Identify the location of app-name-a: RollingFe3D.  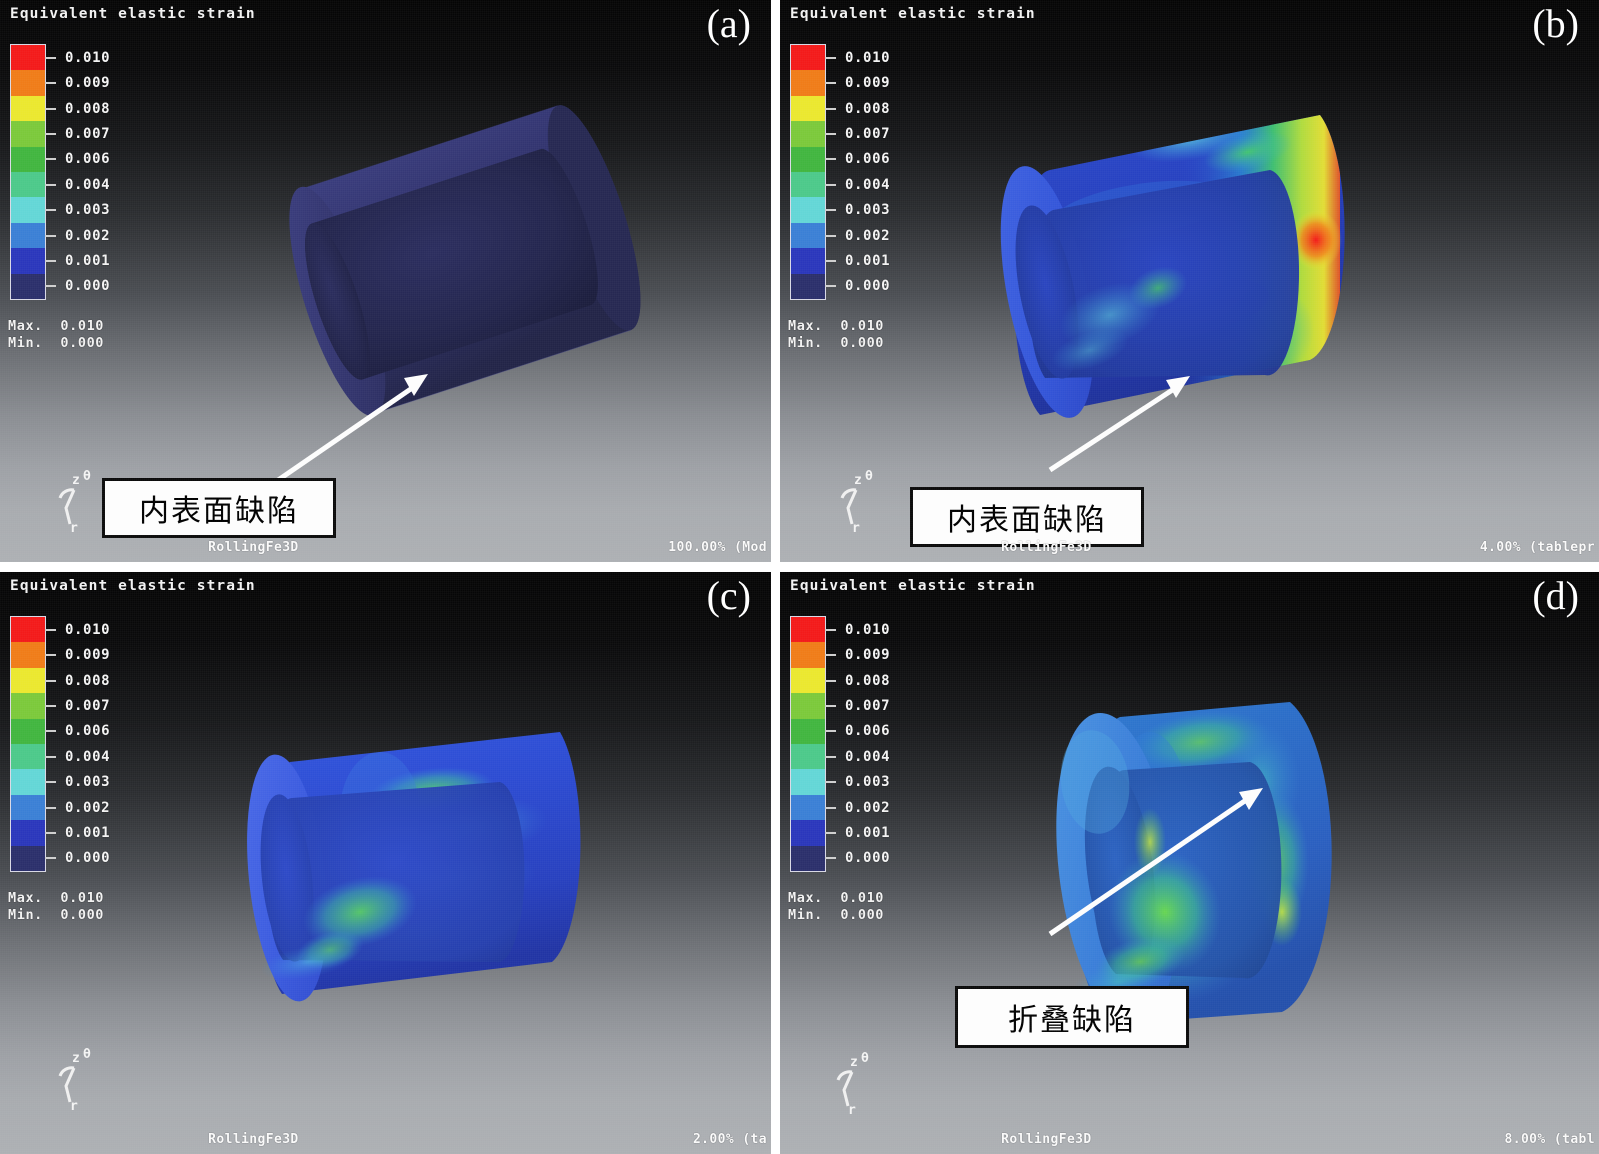
(253, 547).